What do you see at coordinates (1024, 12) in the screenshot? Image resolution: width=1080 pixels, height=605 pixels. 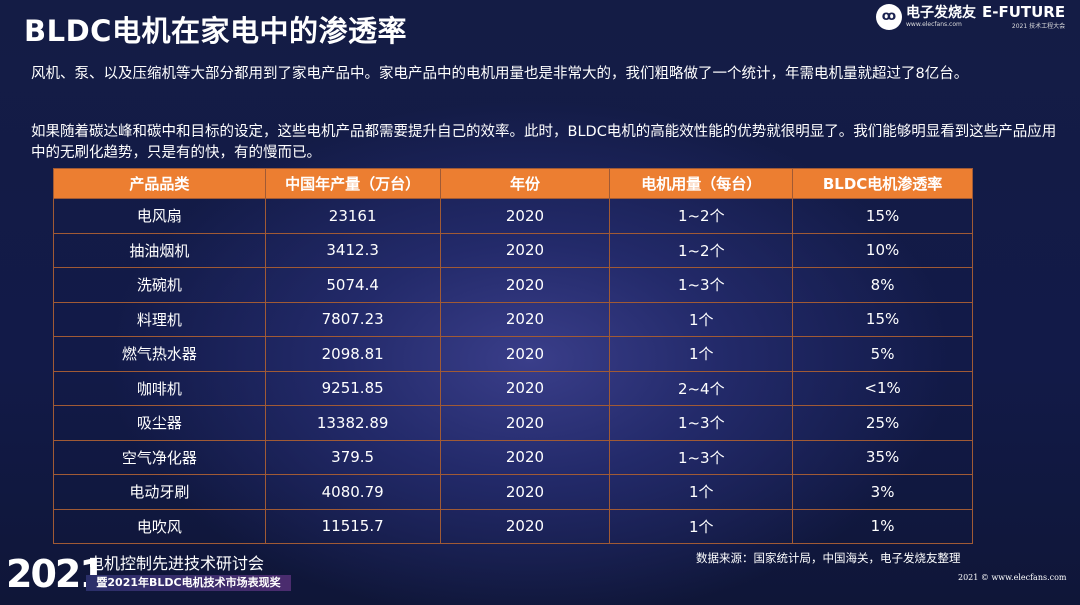 I see `efuture-name: E-FUTURE` at bounding box center [1024, 12].